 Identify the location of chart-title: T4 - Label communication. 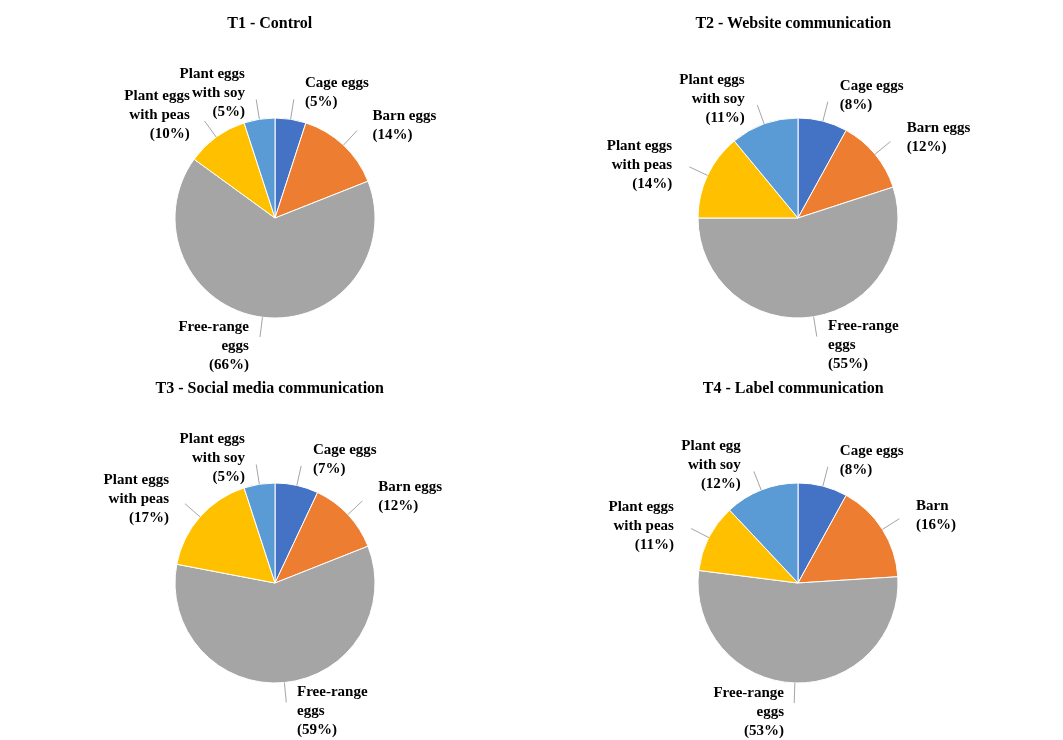
(793, 388).